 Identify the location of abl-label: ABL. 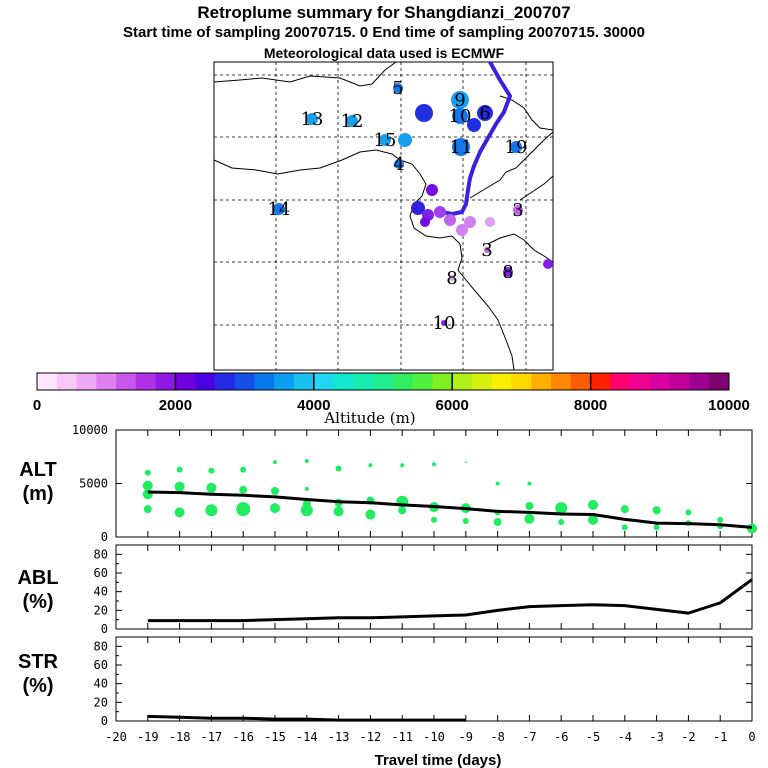
(37, 578).